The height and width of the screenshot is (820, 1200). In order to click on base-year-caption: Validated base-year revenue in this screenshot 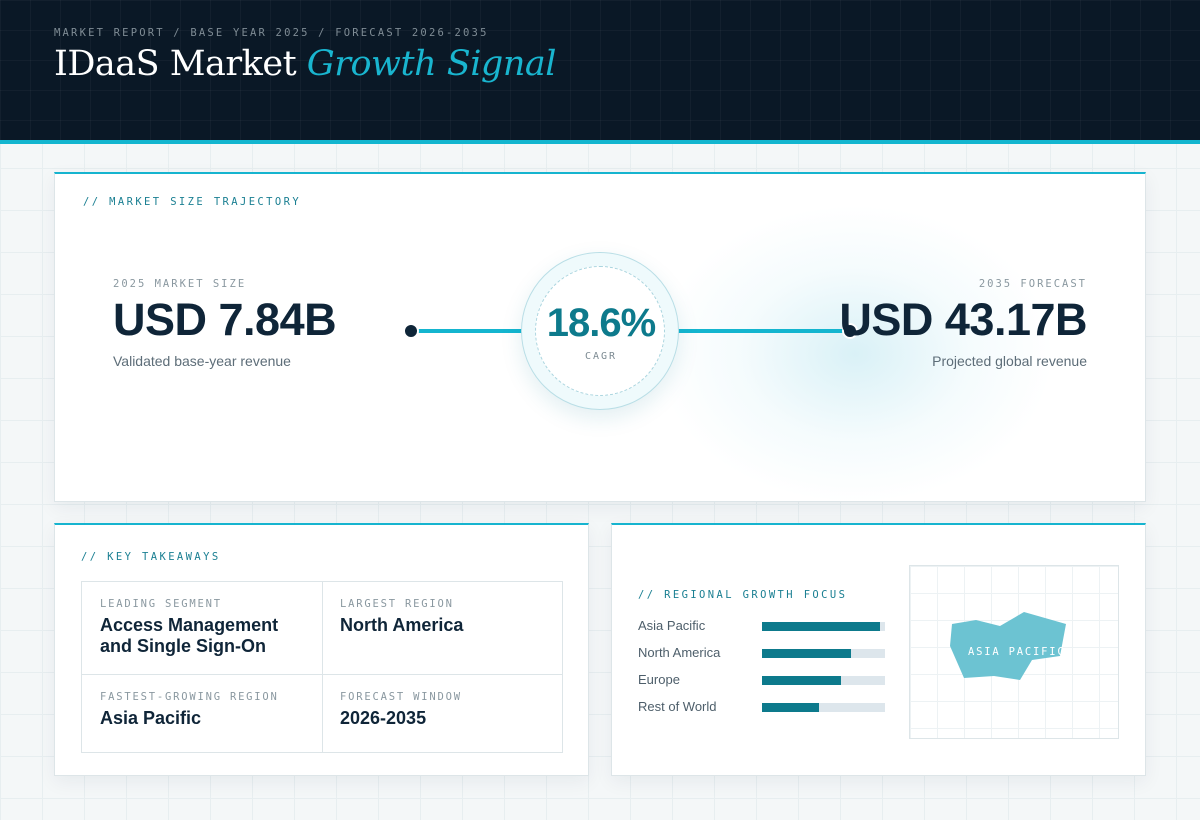, I will do `click(202, 361)`.